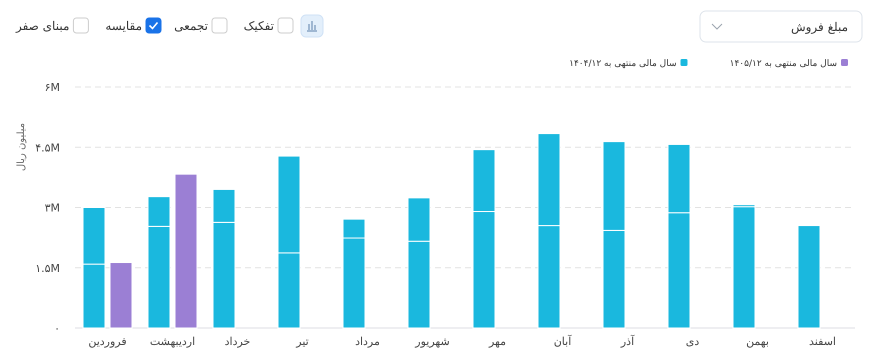 Image resolution: width=876 pixels, height=360 pixels. I want to click on x-tick-label: بهمن, so click(757, 341).